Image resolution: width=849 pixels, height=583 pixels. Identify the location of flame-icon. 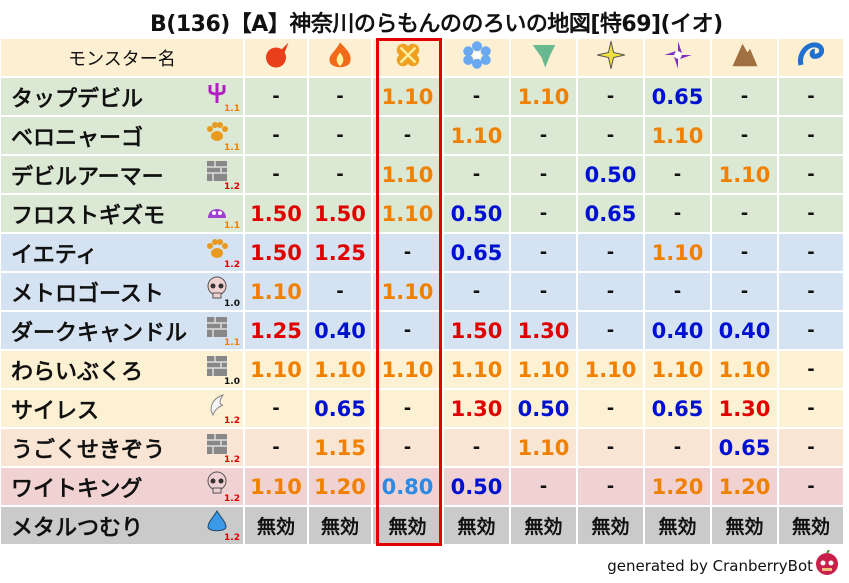
(340, 57).